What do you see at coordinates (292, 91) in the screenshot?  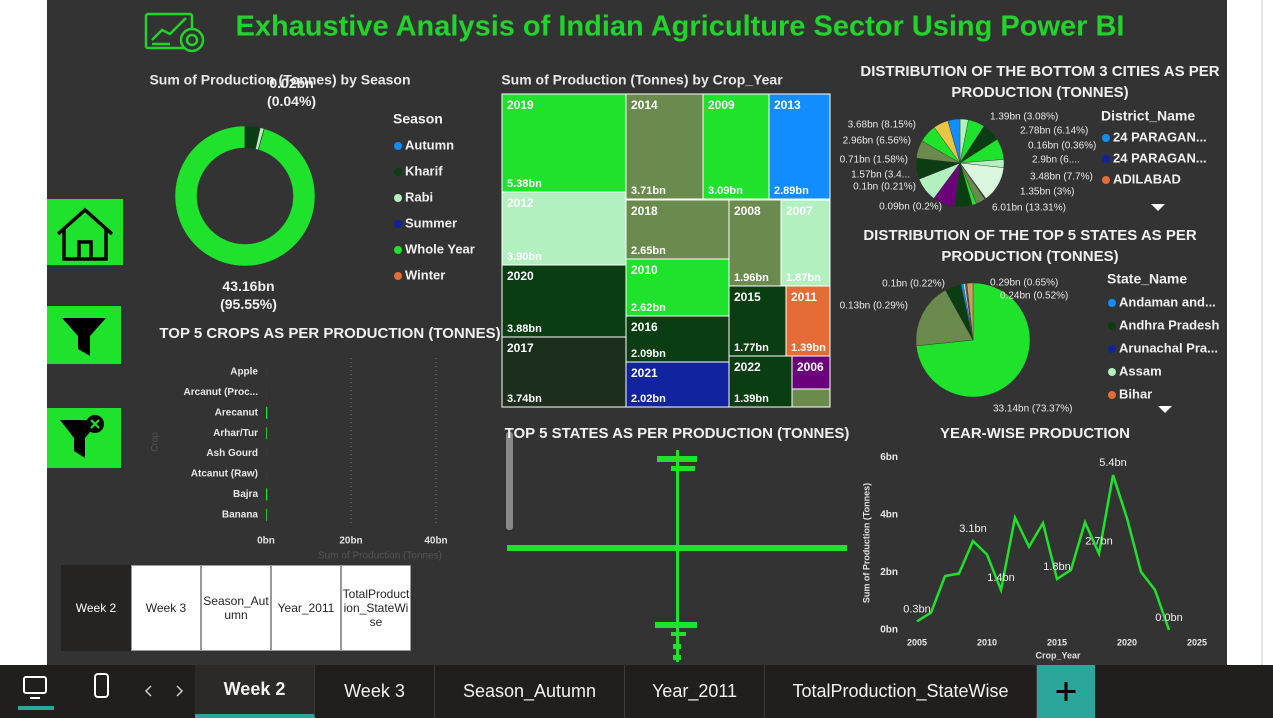 I see `data-label: 0.02bn (0.04%)` at bounding box center [292, 91].